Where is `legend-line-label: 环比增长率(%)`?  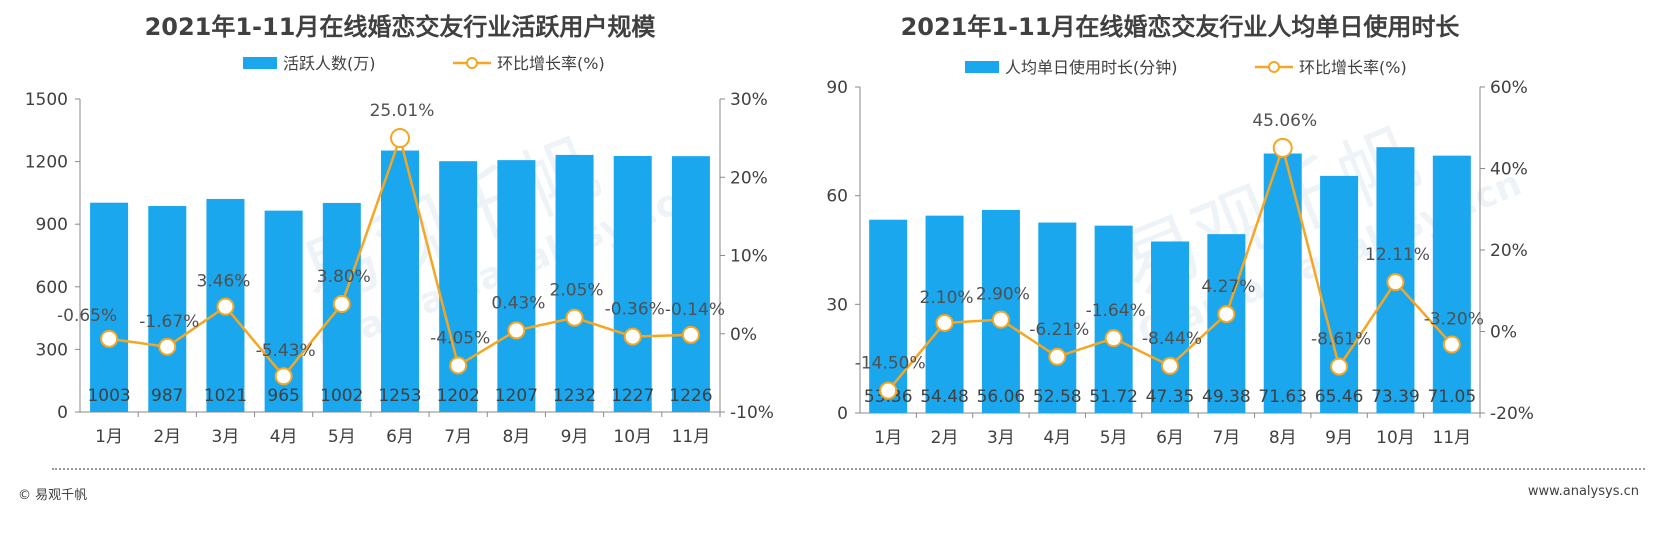 legend-line-label: 环比增长率(%) is located at coordinates (551, 63).